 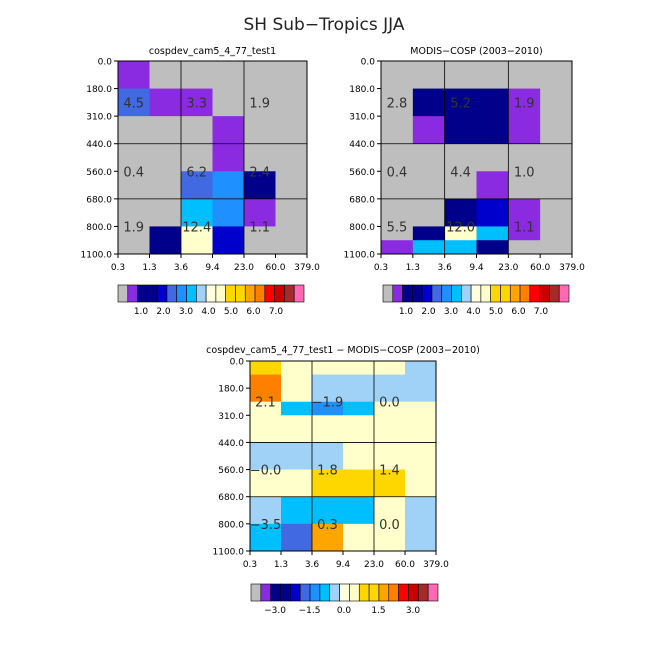 What do you see at coordinates (163, 312) in the screenshot?
I see `colorbar-label: 2.0` at bounding box center [163, 312].